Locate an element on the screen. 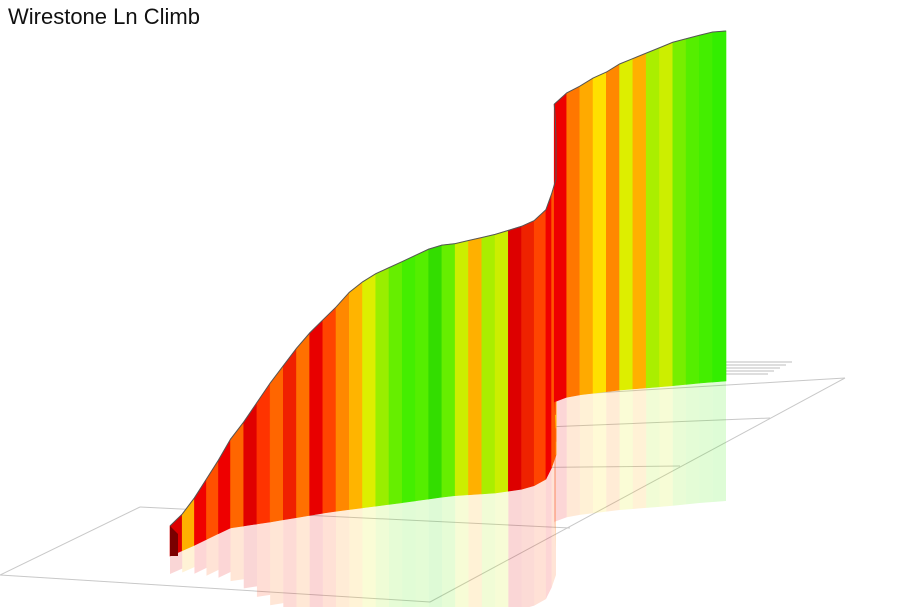 The height and width of the screenshot is (607, 907). chart-title: Wirestone Ln Climb is located at coordinates (104, 16).